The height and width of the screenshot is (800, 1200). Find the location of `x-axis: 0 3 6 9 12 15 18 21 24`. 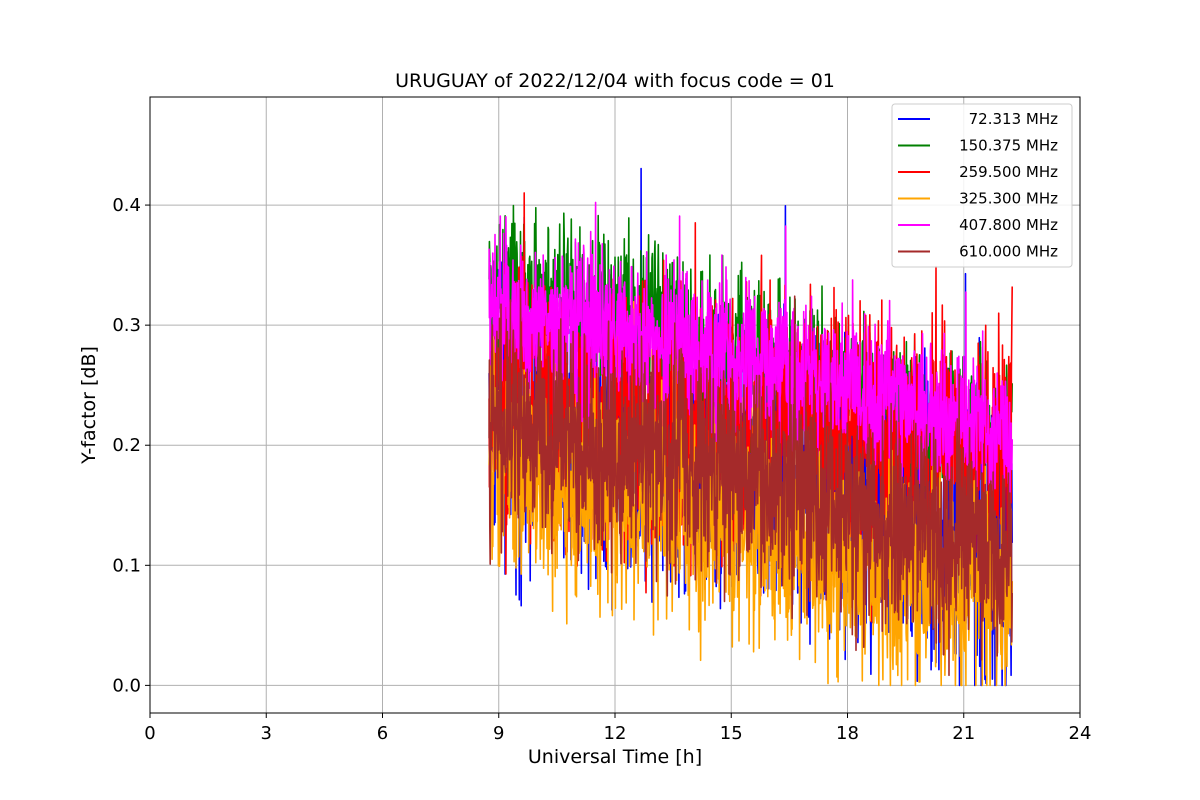

x-axis: 0 3 6 9 12 15 18 21 24 is located at coordinates (617, 728).